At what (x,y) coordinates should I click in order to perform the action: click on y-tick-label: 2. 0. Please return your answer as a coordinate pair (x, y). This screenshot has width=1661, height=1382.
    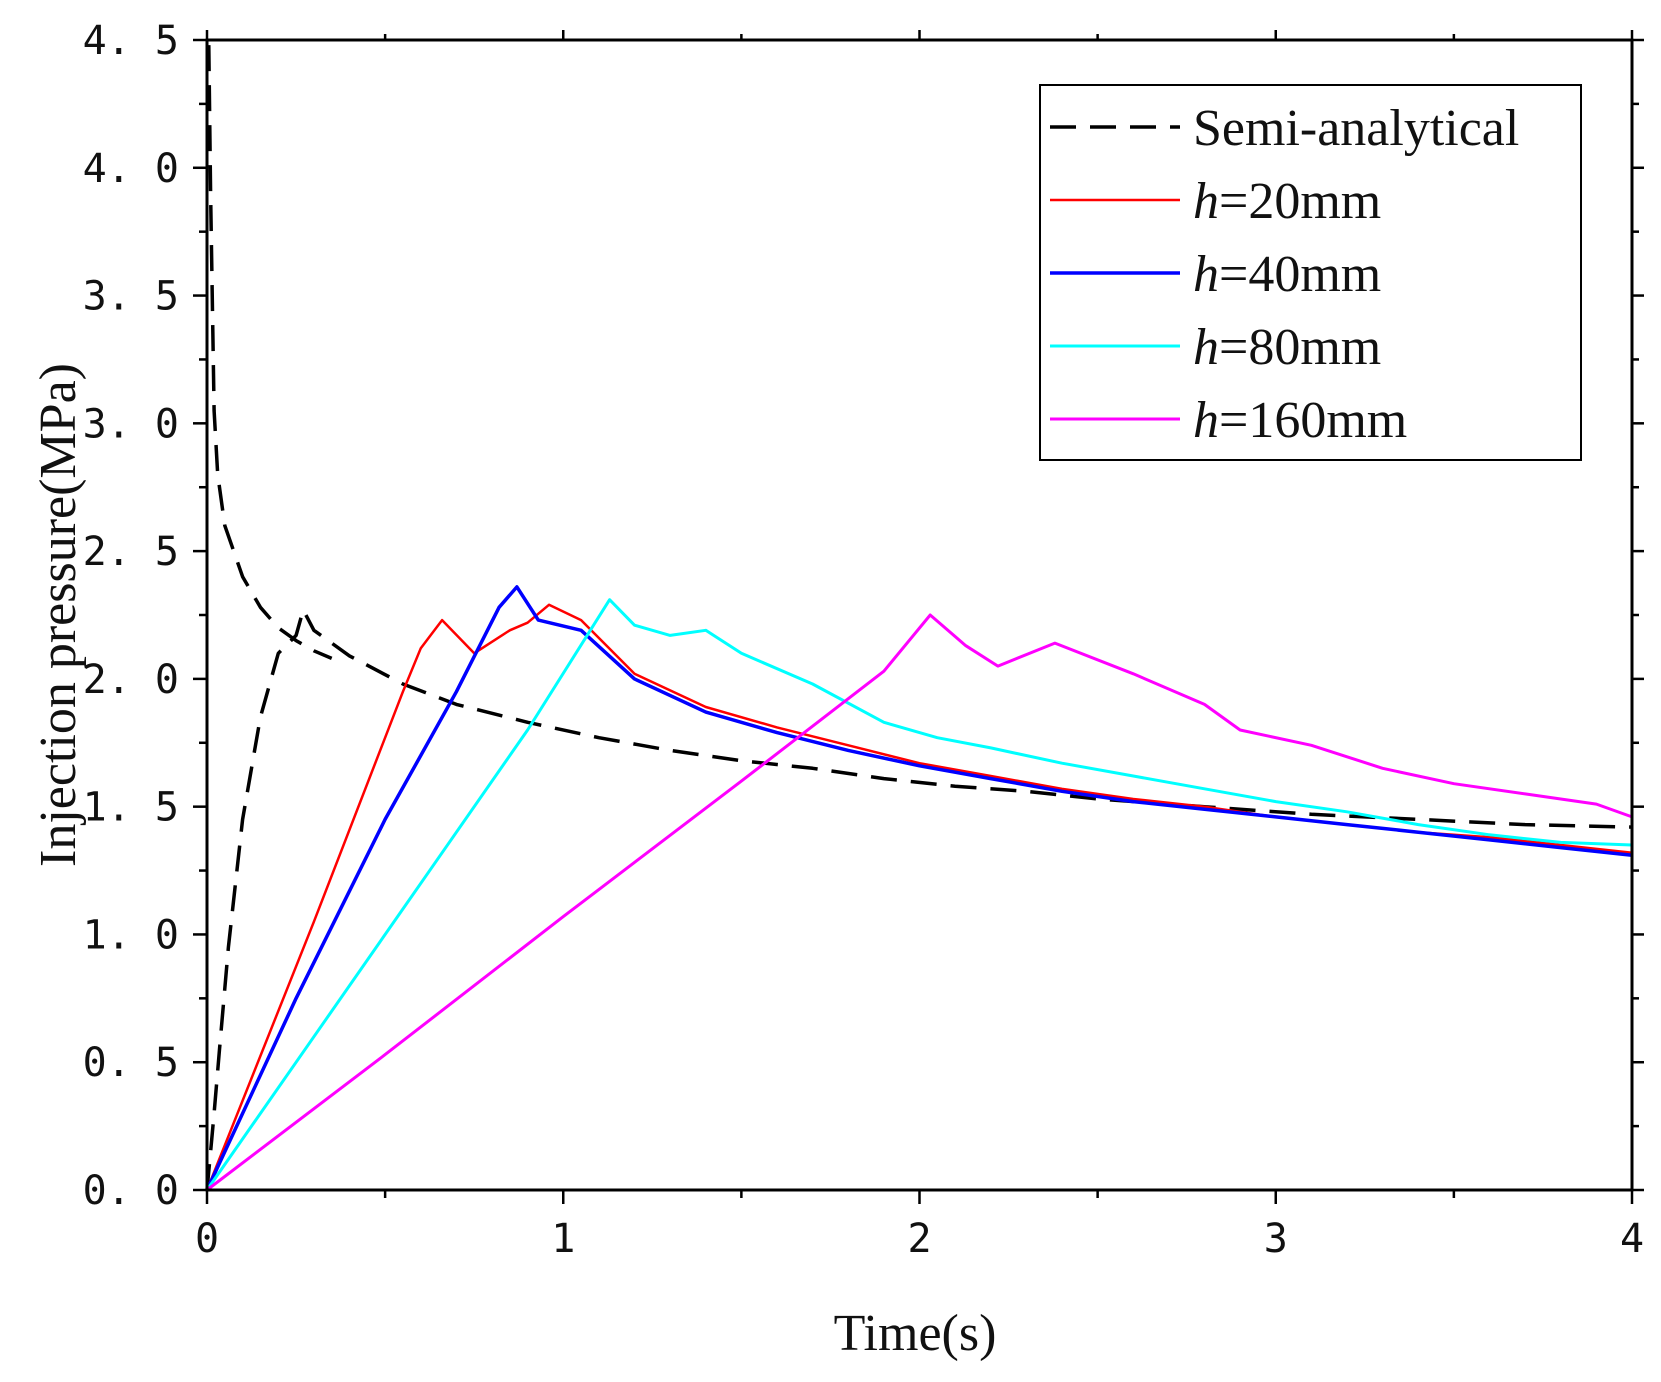
    Looking at the image, I should click on (131, 680).